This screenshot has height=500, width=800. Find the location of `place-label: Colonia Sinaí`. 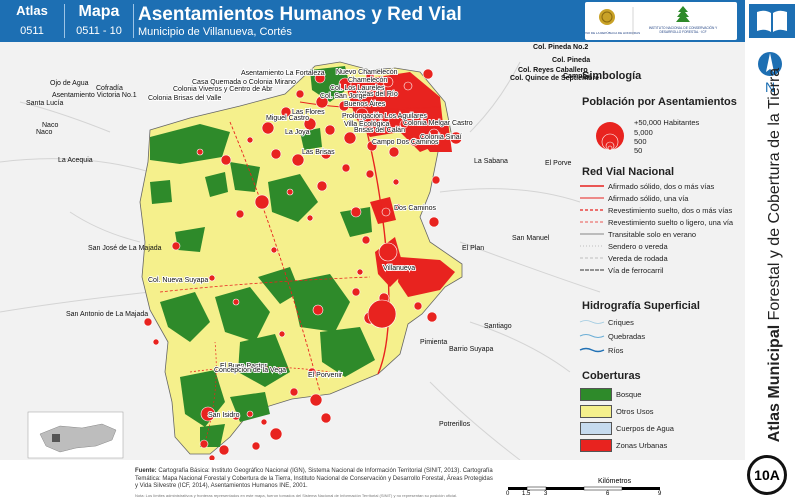

place-label: Colonia Sinaí is located at coordinates (441, 137).